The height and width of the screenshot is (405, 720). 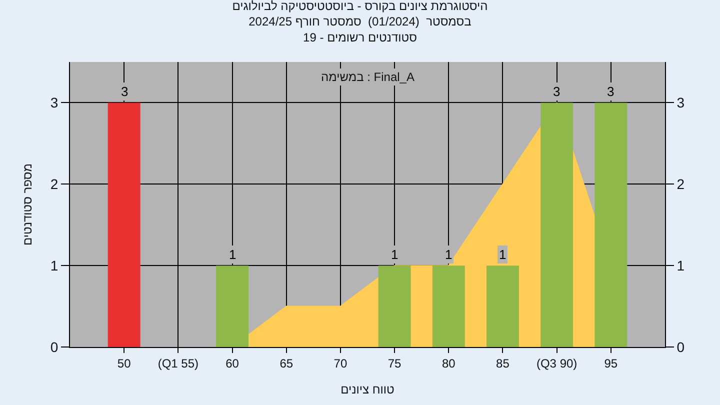 What do you see at coordinates (680, 265) in the screenshot?
I see `y2-tick-label: 1` at bounding box center [680, 265].